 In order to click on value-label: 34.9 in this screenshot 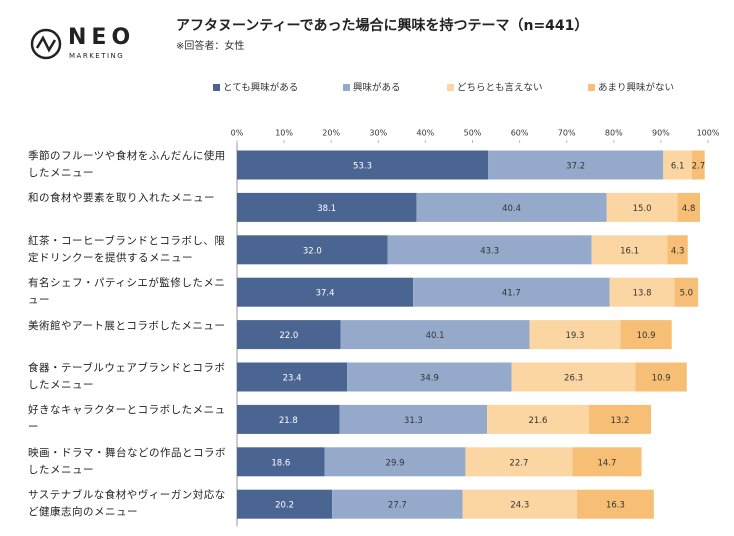, I will do `click(429, 379)`.